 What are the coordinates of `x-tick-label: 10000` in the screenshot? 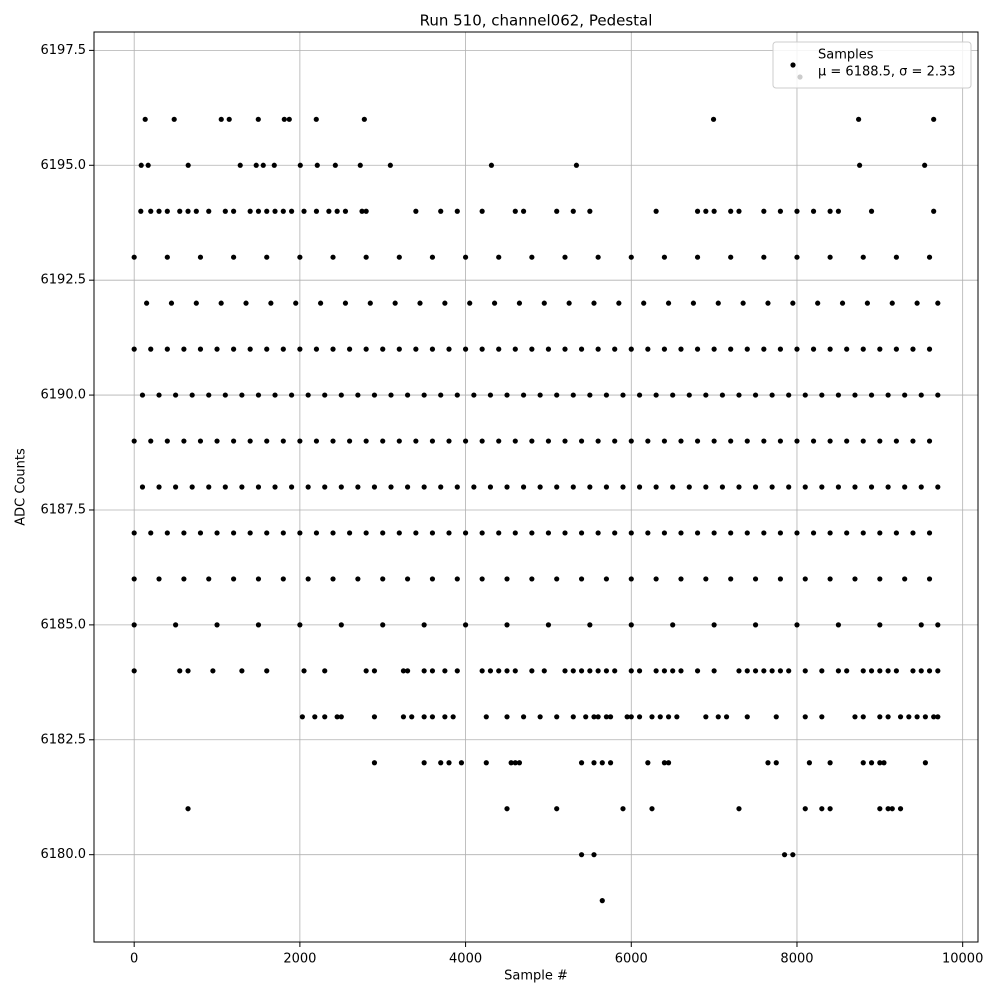 It's located at (962, 959).